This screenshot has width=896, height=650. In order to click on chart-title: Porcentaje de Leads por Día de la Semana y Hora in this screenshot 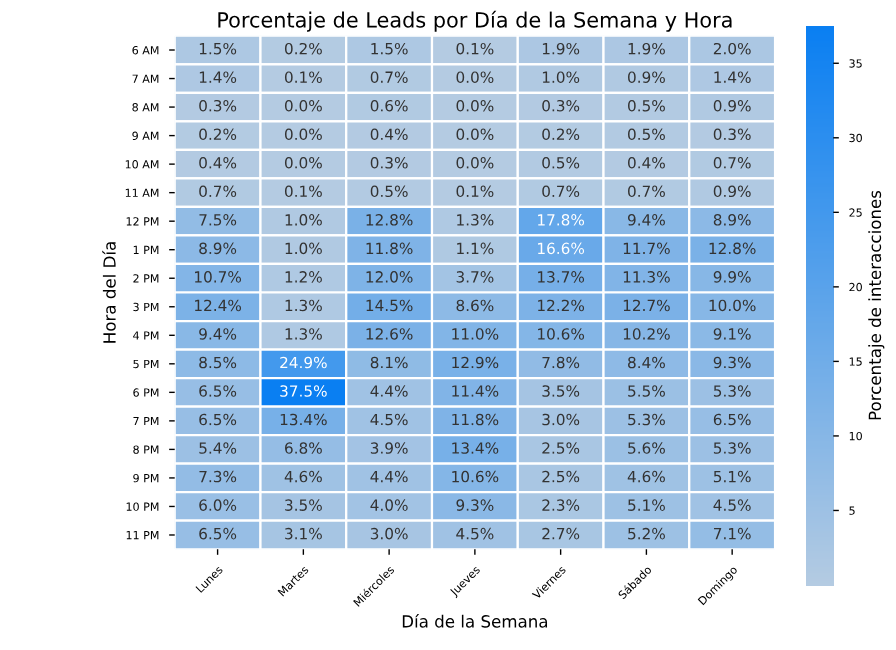, I will do `click(475, 21)`.